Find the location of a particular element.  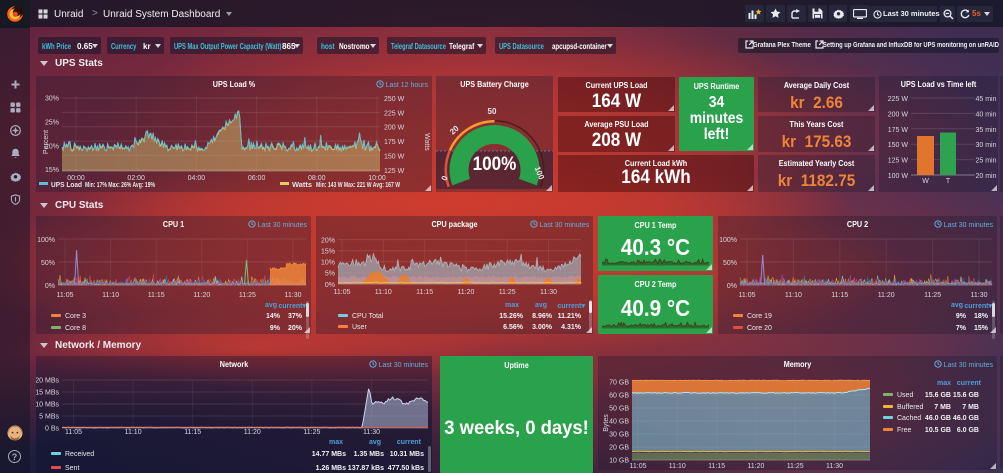

svg-text: 00:00 is located at coordinates (76, 178).